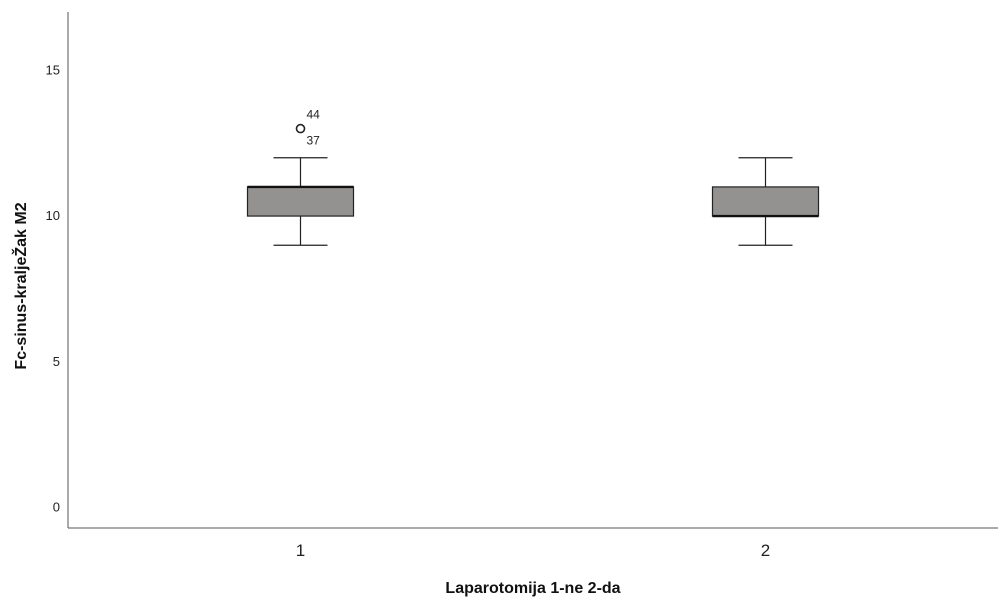 Image resolution: width=1000 pixels, height=597 pixels. Describe the element at coordinates (765, 550) in the screenshot. I see `x-tick-label: 2` at that location.